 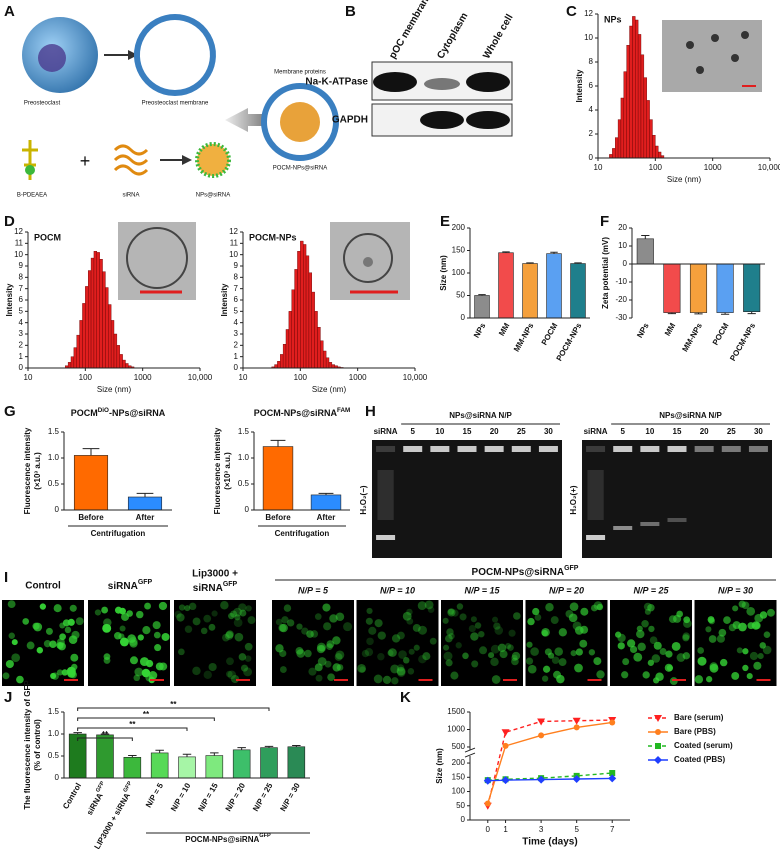 I want to click on y-axis-title: The fluorescence intensity of GFP, so click(x=27, y=745).